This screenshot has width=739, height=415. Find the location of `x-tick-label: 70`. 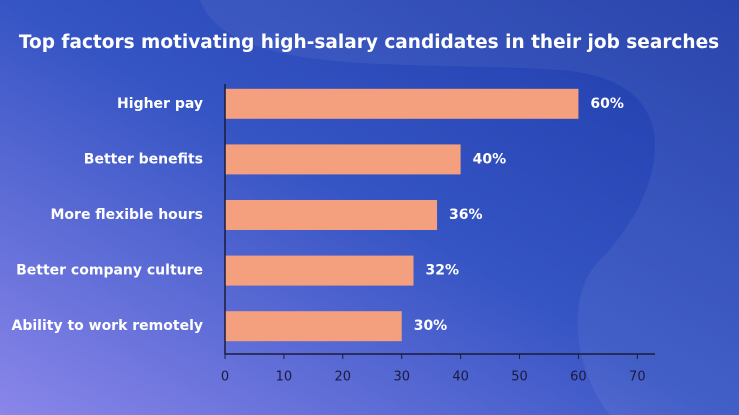

x-tick-label: 70 is located at coordinates (637, 377).